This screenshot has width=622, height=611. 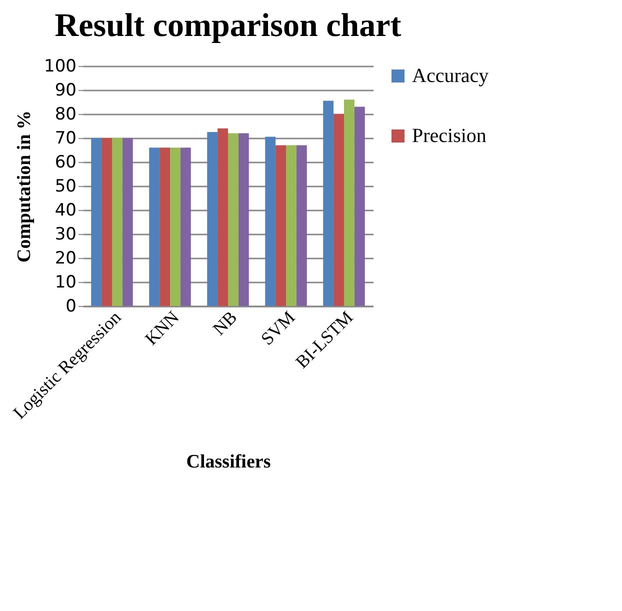 What do you see at coordinates (25, 186) in the screenshot?
I see `y-axis-title: Computation in %` at bounding box center [25, 186].